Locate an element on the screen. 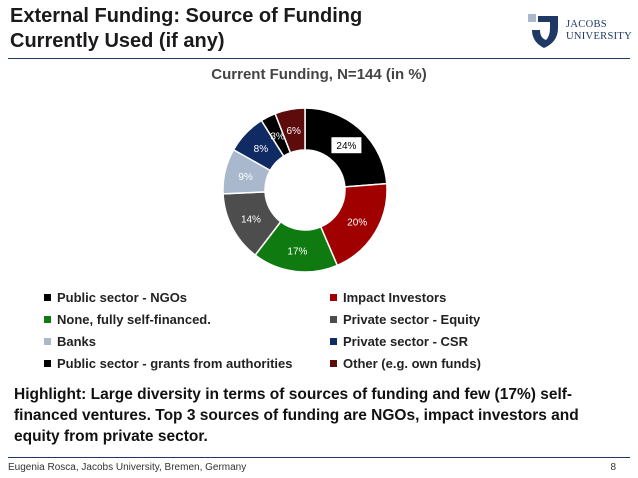 Image resolution: width=638 pixels, height=478 pixels. logo-square-mark is located at coordinates (532, 18).